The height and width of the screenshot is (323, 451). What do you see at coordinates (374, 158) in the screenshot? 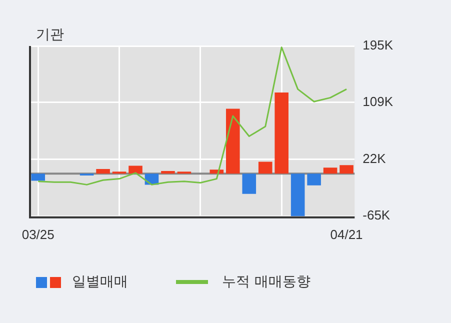
I see `y-tick-label: 22K` at bounding box center [374, 158].